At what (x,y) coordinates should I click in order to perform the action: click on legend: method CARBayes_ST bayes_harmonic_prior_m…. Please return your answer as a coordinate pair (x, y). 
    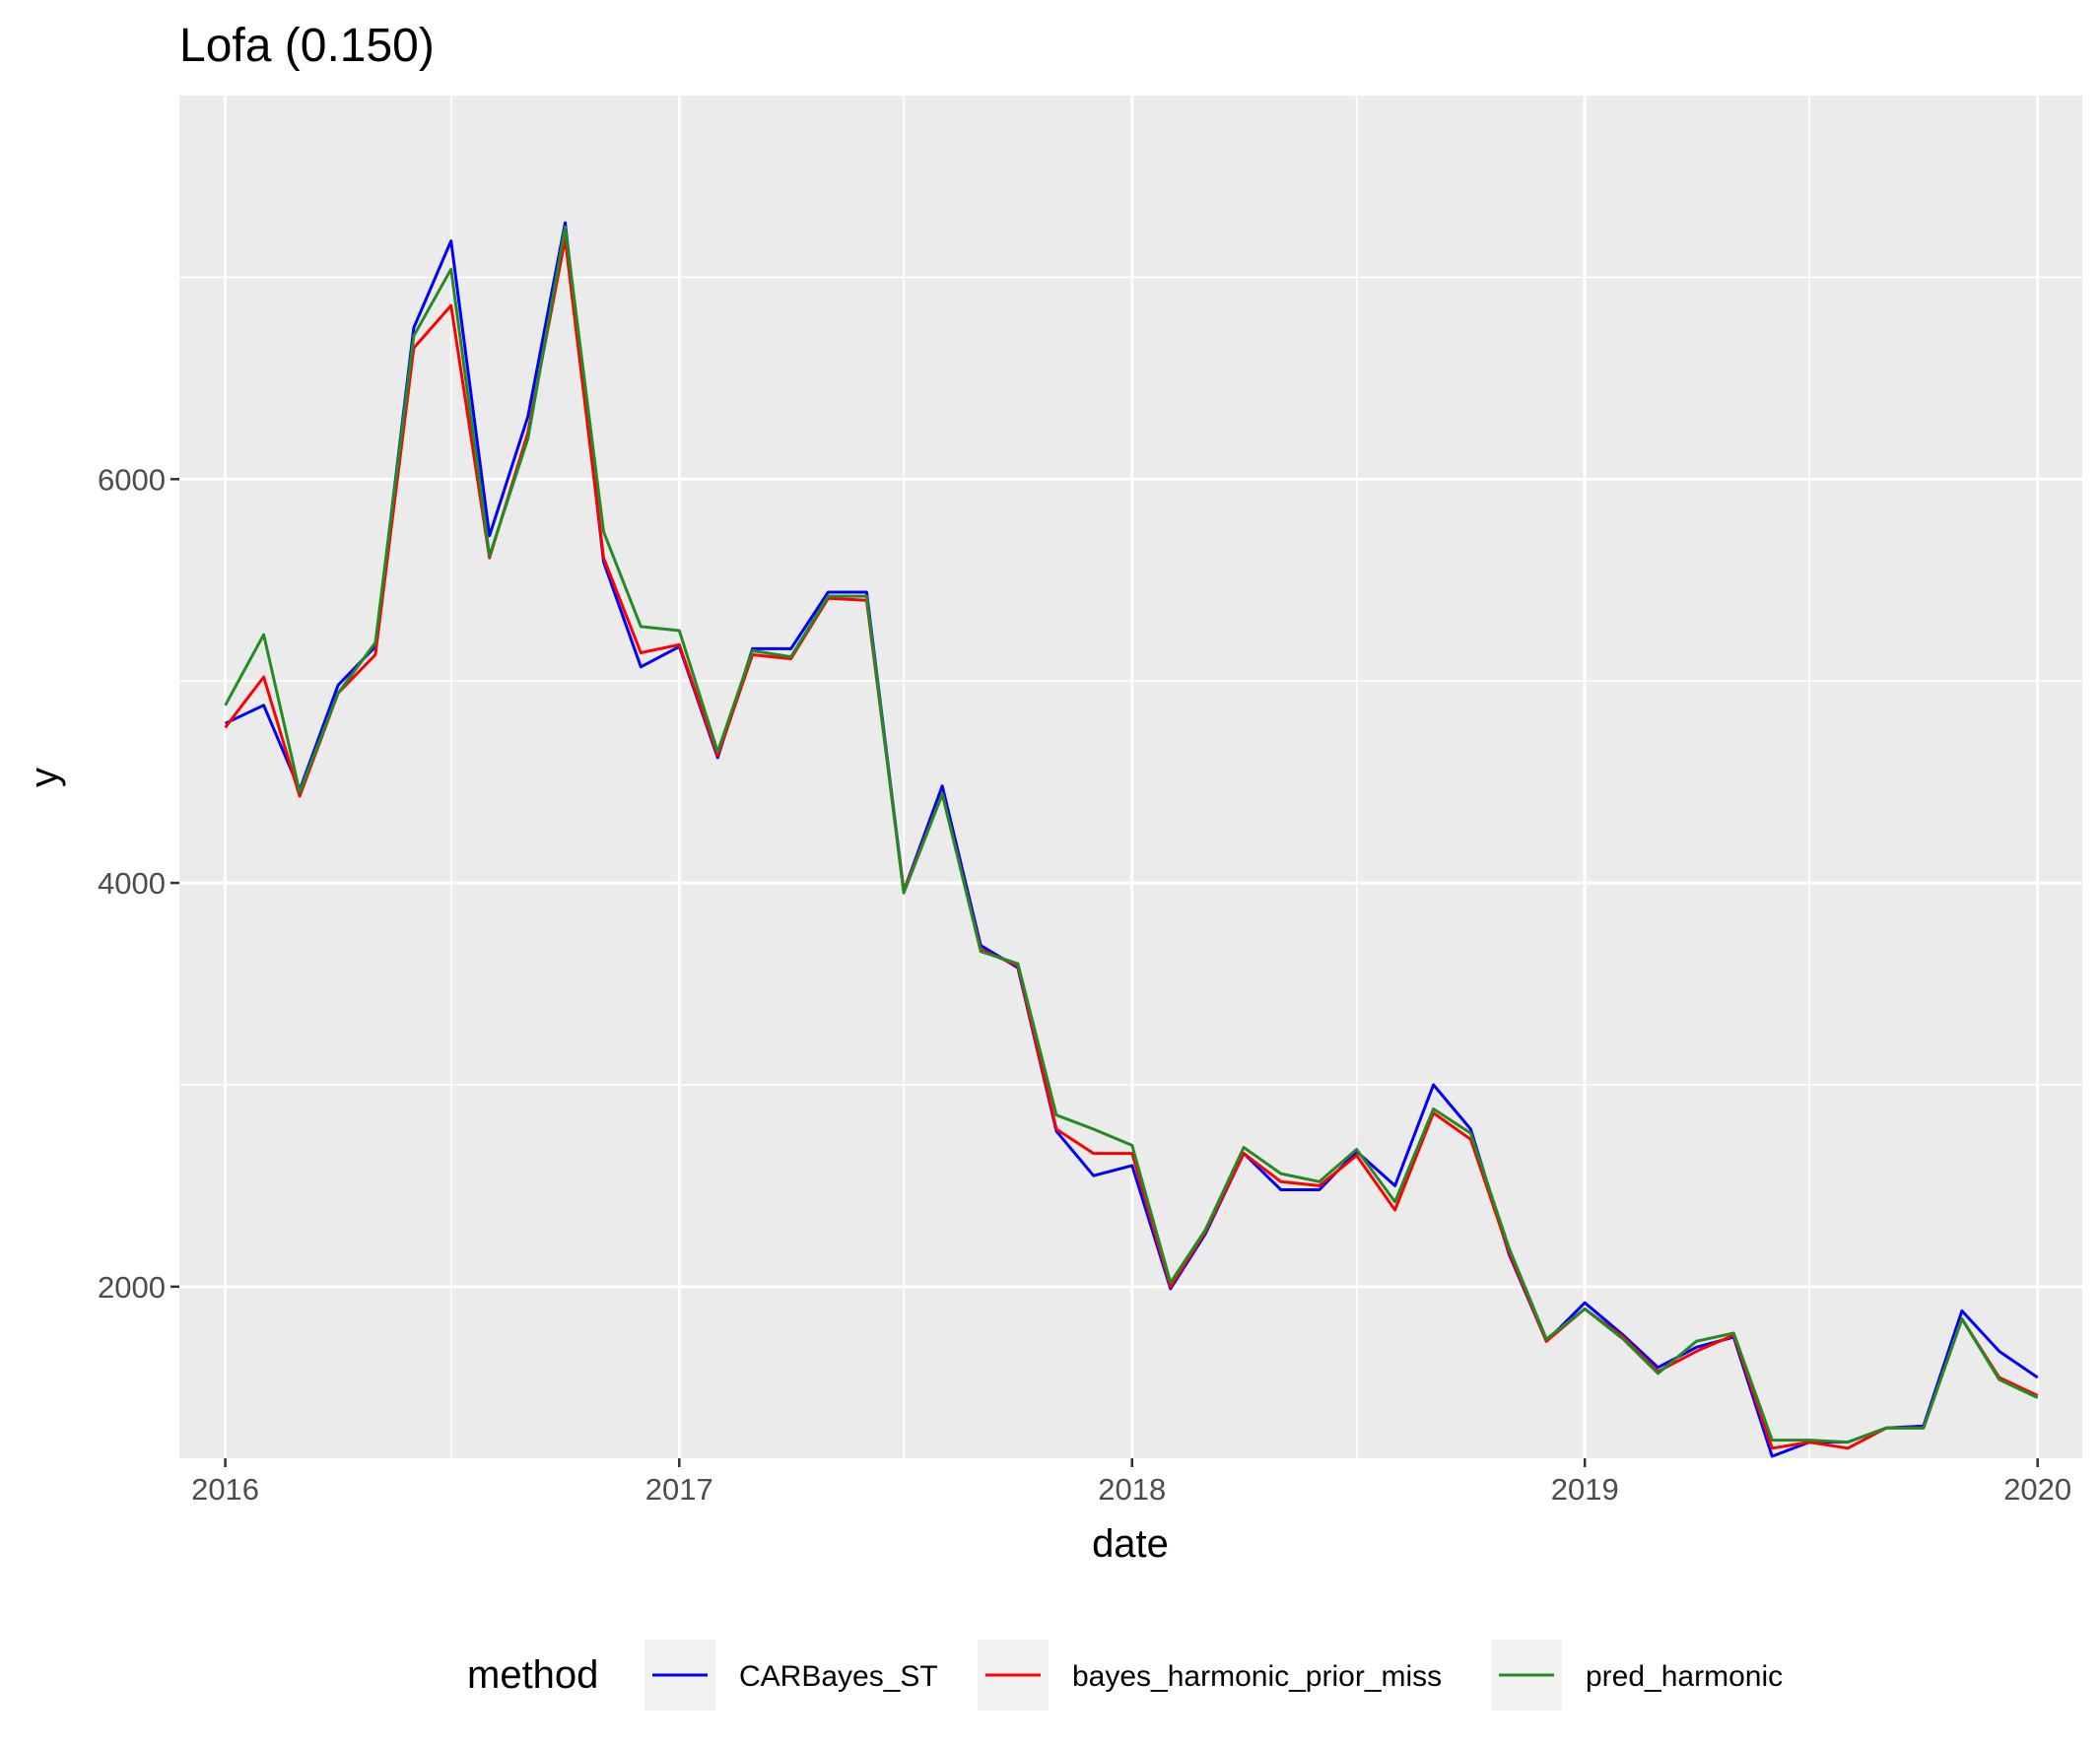
    Looking at the image, I should click on (1125, 1675).